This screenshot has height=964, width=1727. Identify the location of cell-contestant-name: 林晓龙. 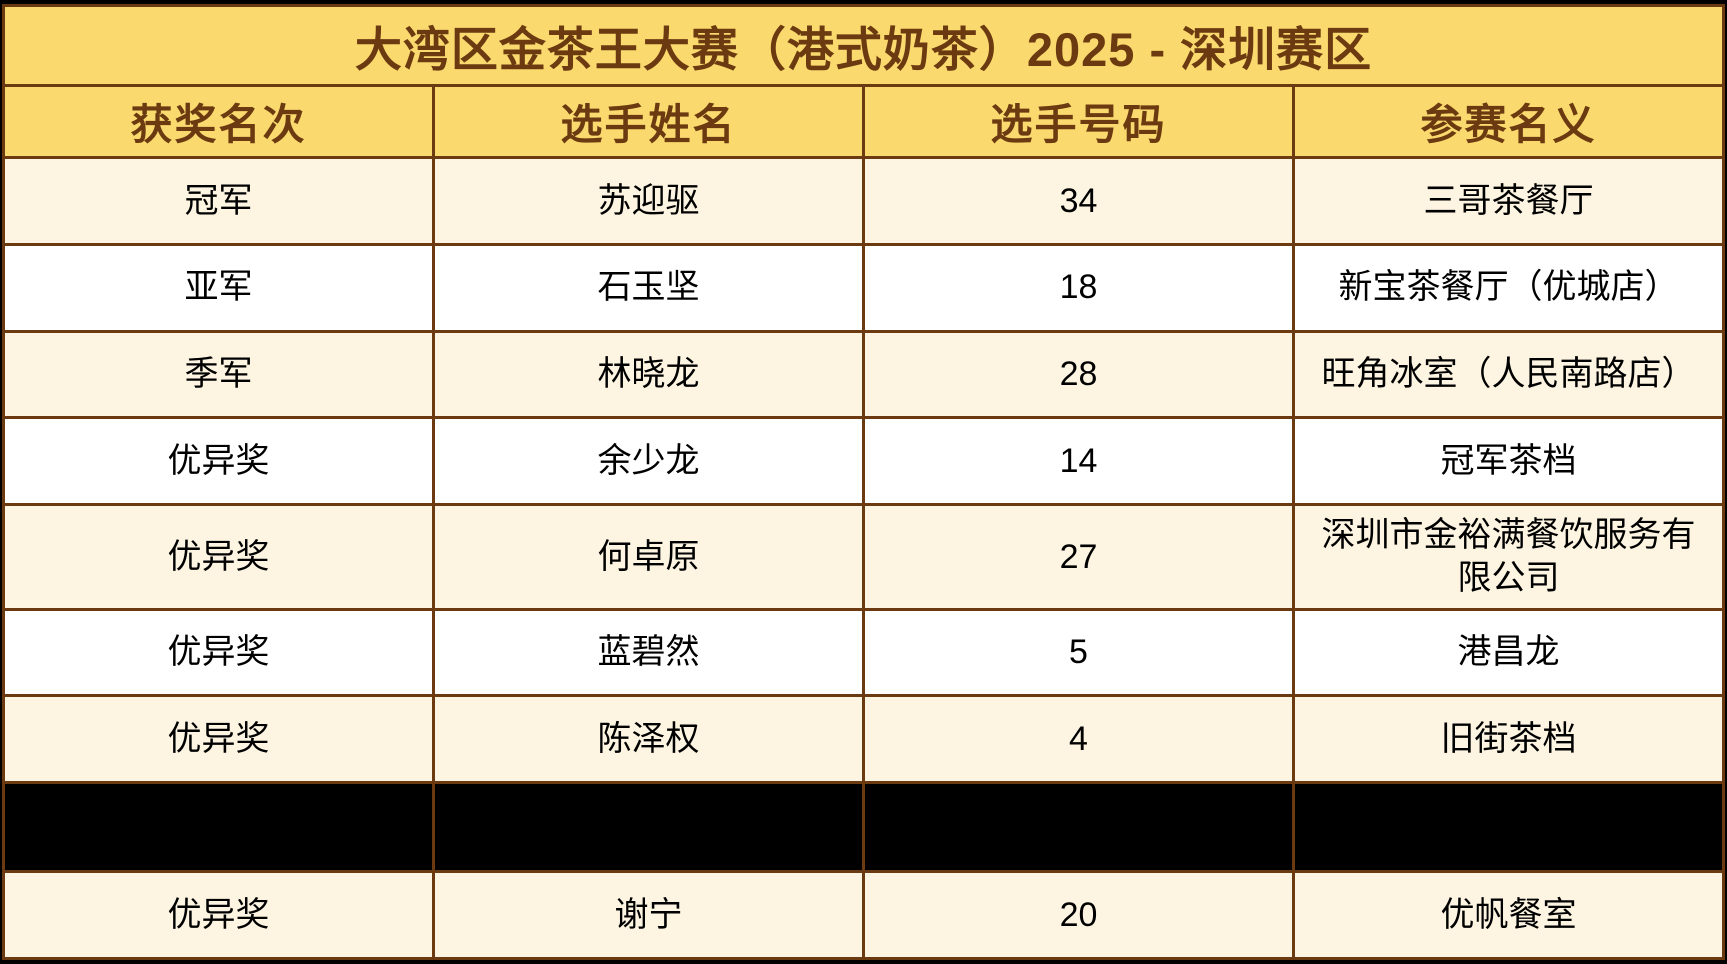
(648, 374).